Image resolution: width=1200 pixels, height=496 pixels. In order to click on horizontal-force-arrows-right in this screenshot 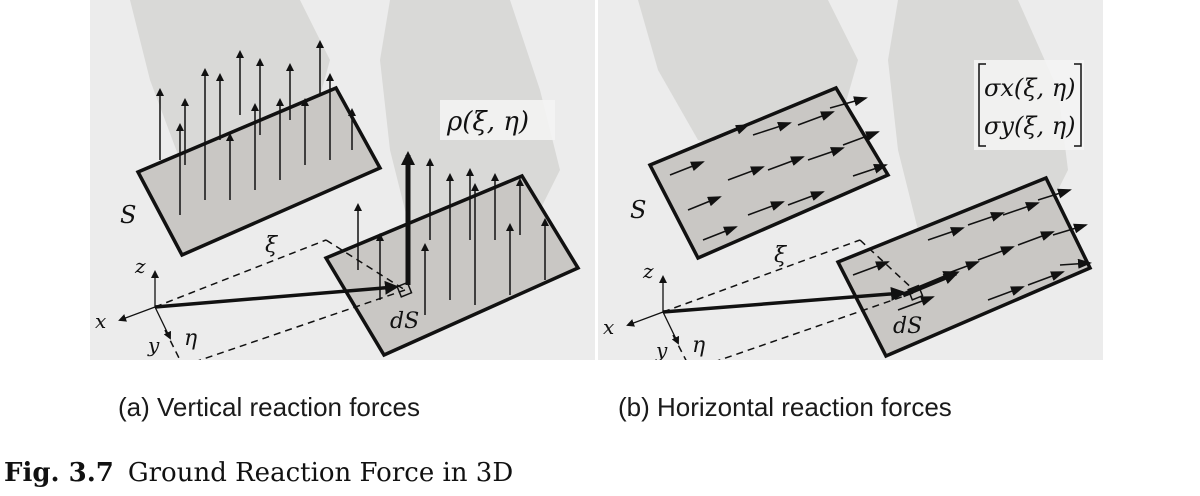, I will do `click(972, 249)`.